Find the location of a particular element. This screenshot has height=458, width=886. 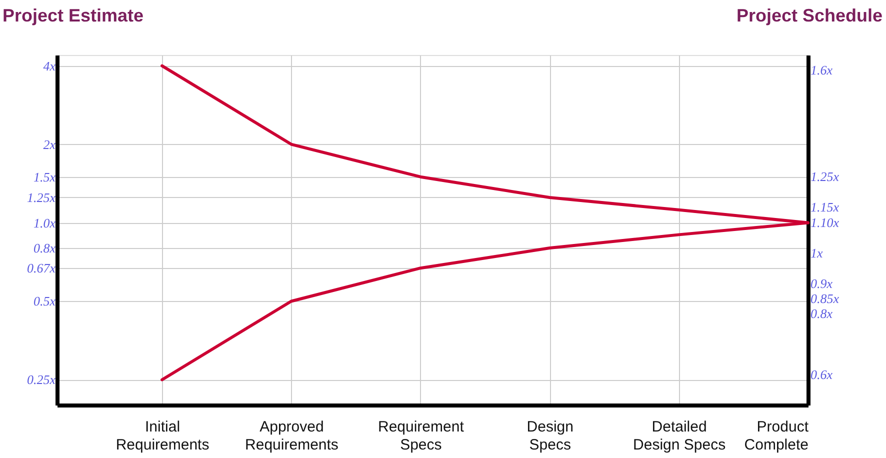

y2-tick-label: 1.15x is located at coordinates (825, 207).